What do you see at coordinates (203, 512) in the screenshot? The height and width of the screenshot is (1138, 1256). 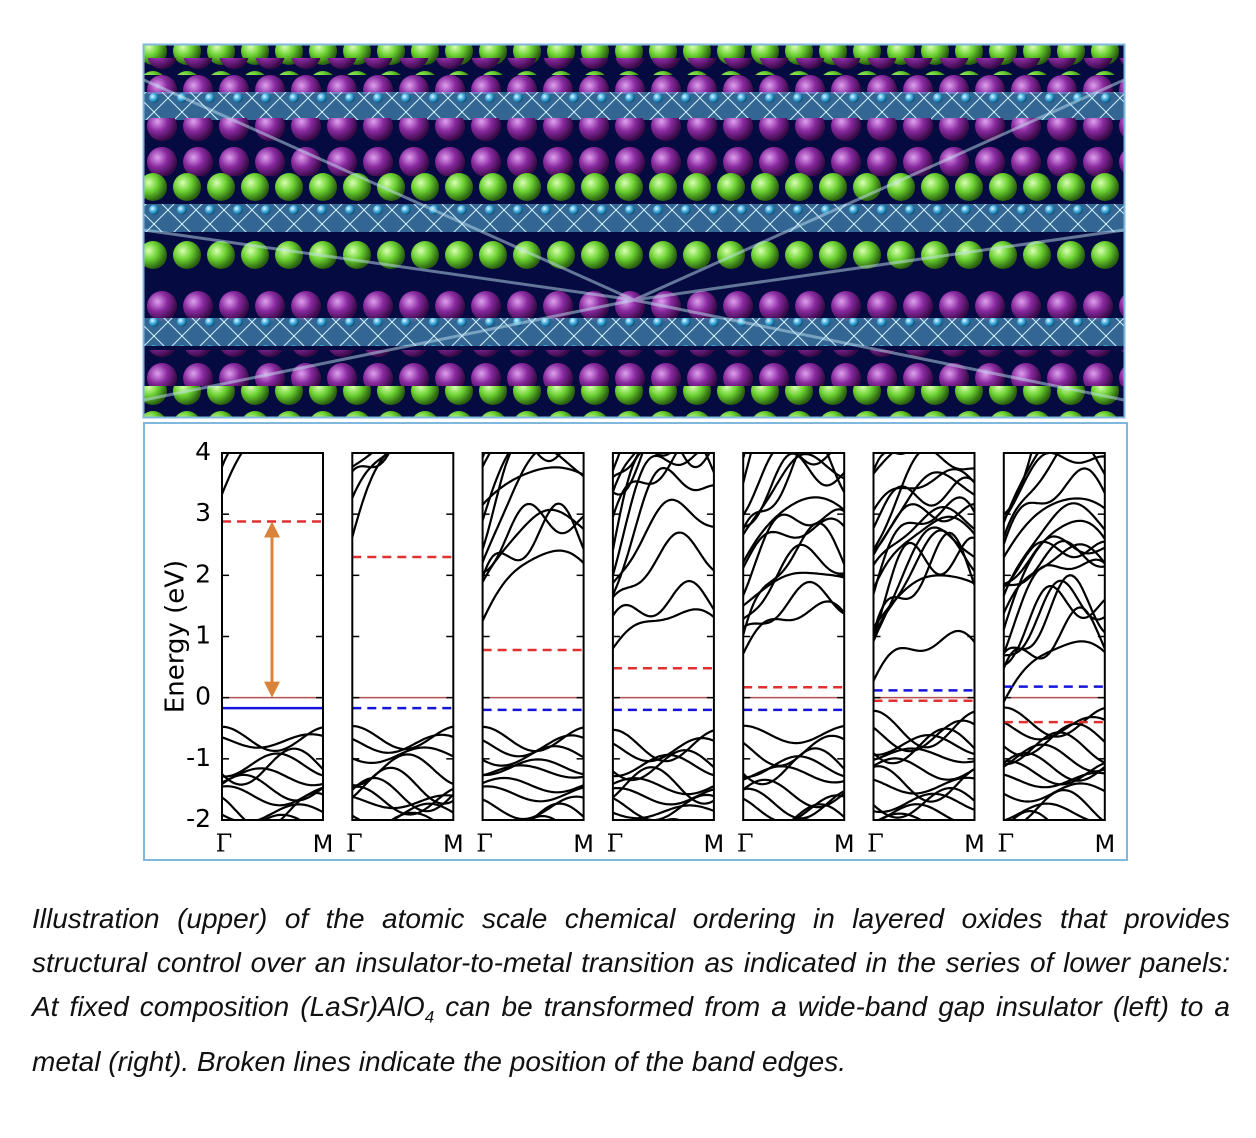 I see `y-tick-label: 3` at bounding box center [203, 512].